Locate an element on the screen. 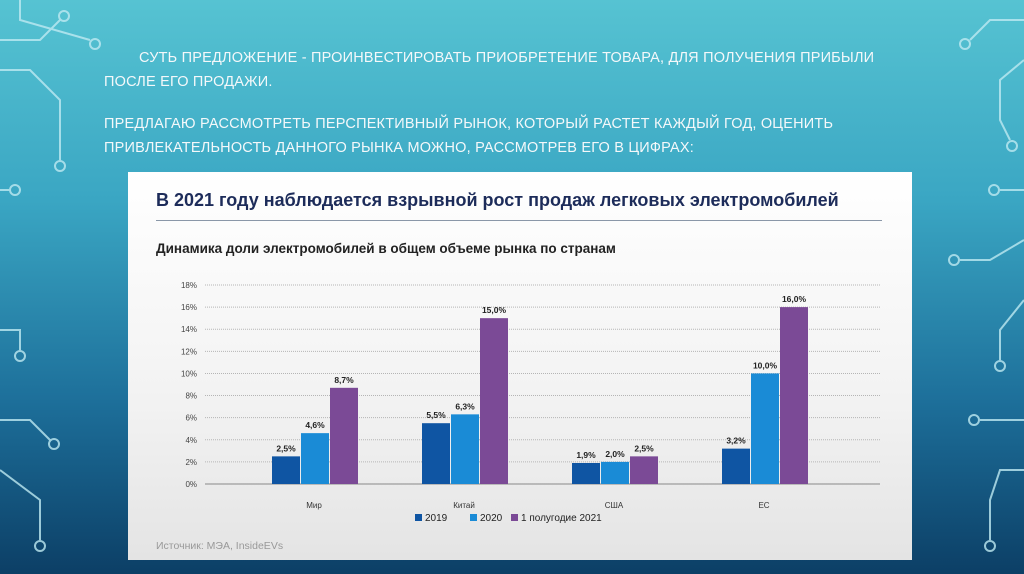 This screenshot has height=574, width=1024. y-tick-label: 18% is located at coordinates (189, 285).